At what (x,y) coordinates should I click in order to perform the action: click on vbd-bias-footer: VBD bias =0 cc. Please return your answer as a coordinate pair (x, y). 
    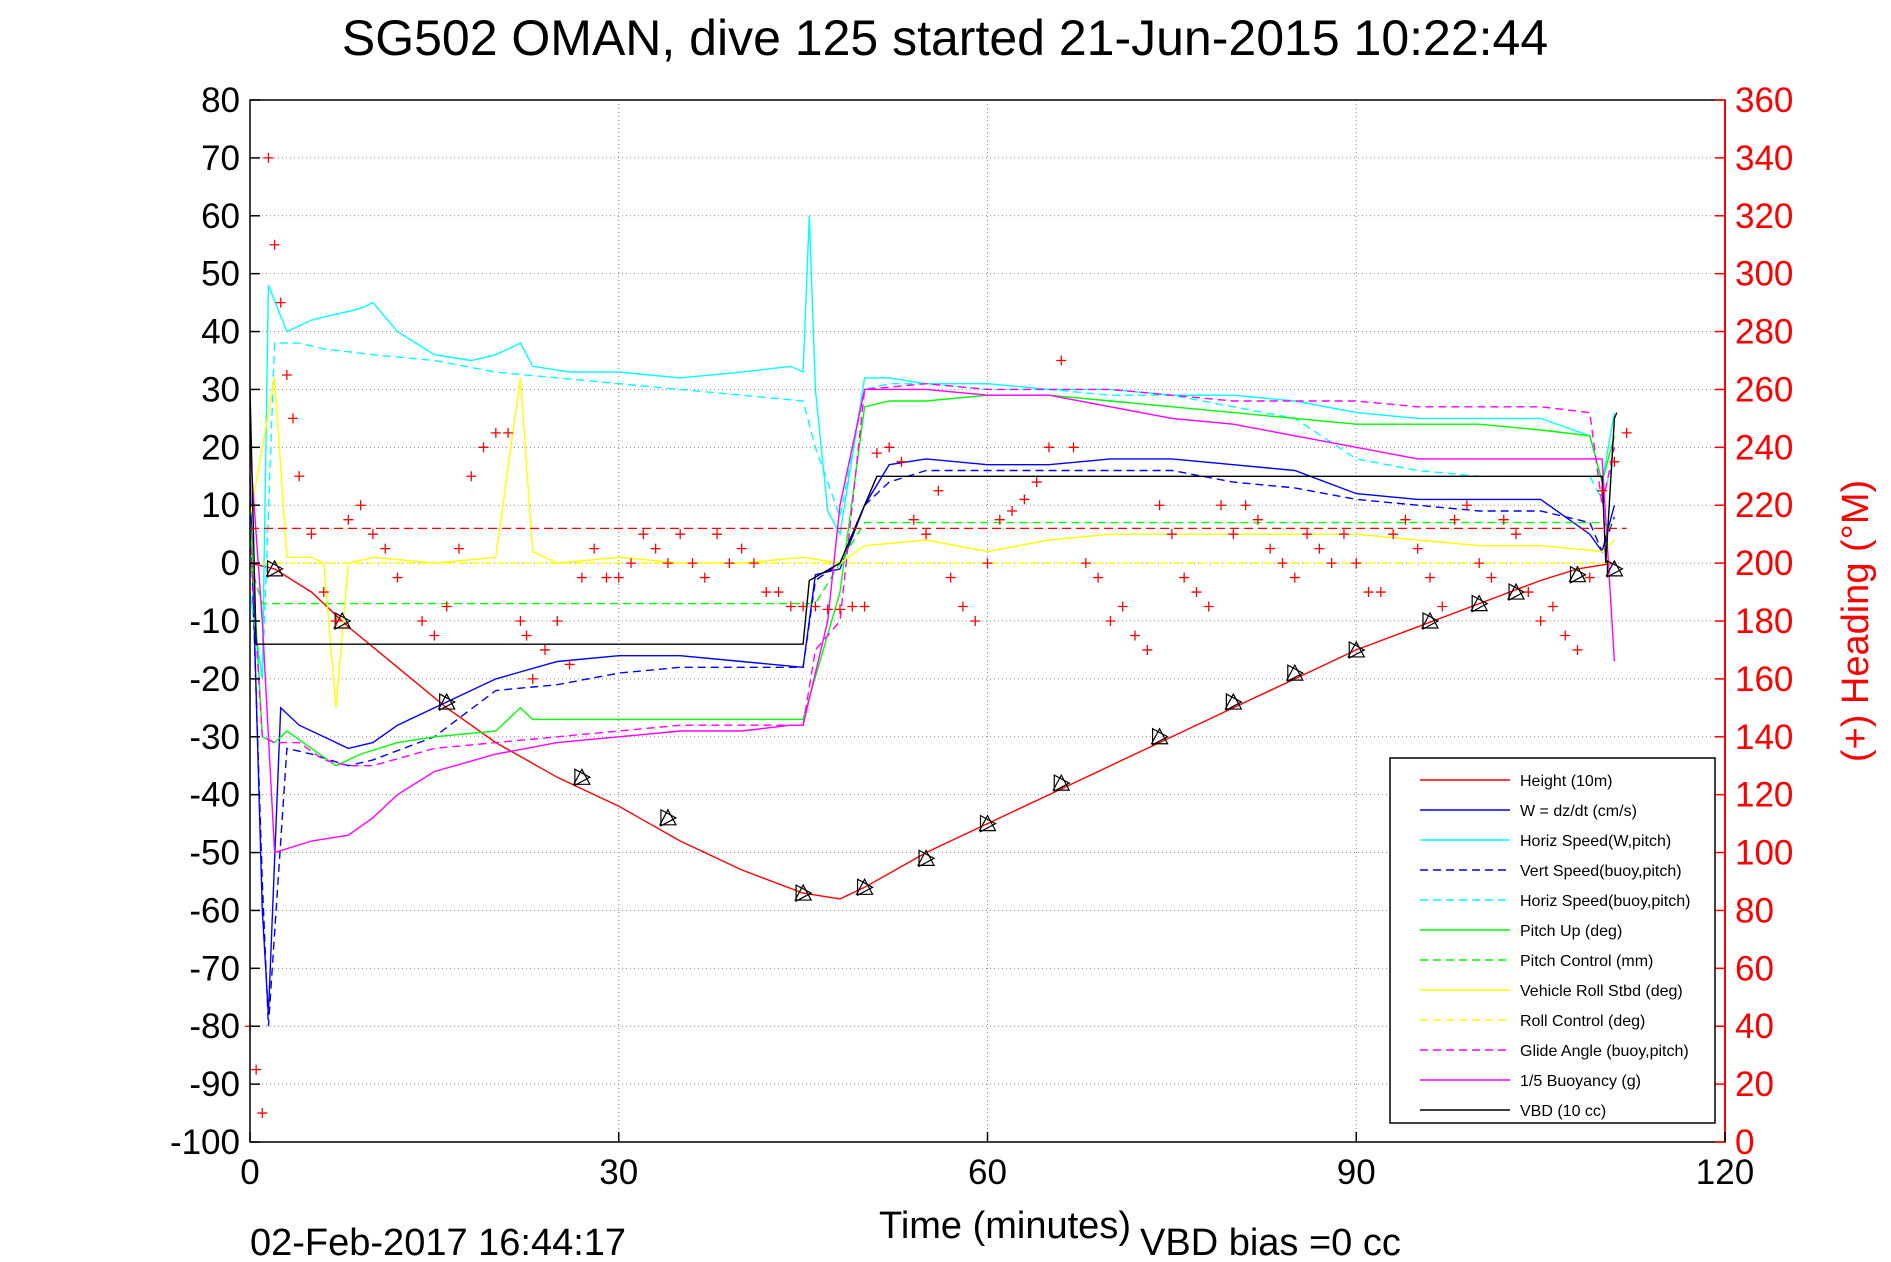
    Looking at the image, I should click on (1270, 1242).